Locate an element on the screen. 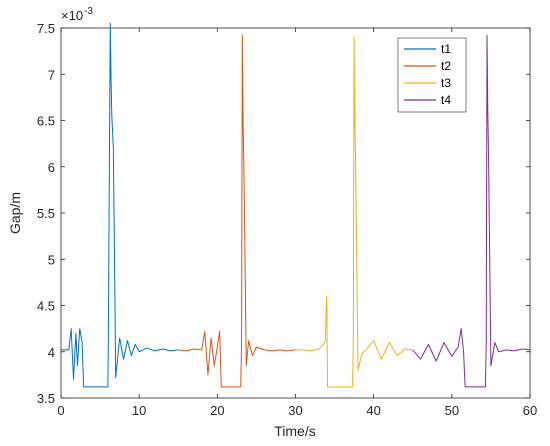 The width and height of the screenshot is (550, 446). x-tick-label: 40 is located at coordinates (373, 410).